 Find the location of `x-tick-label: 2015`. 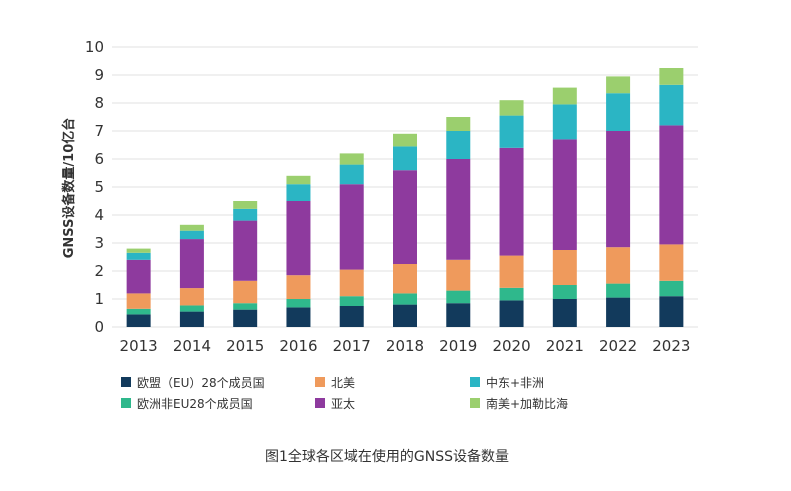

x-tick-label: 2015 is located at coordinates (245, 346).